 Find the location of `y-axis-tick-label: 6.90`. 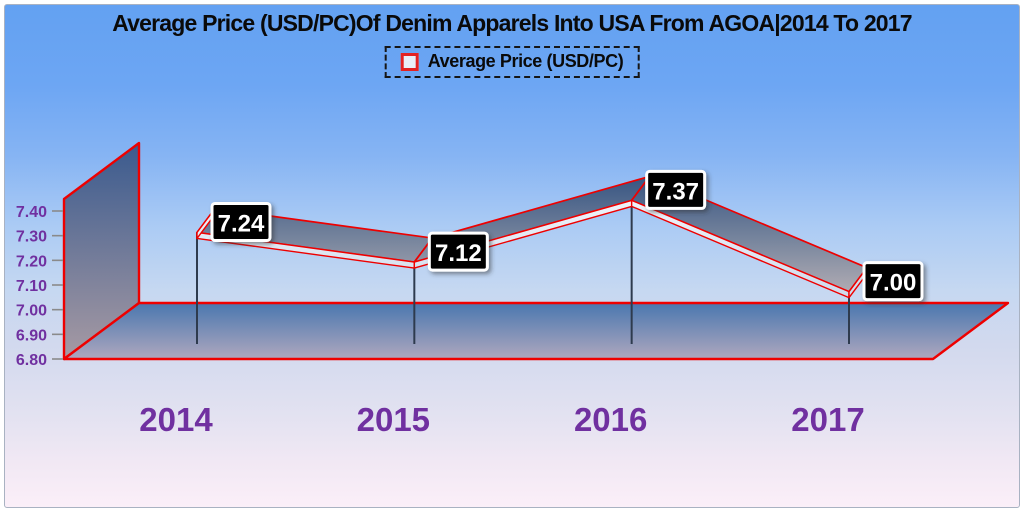

y-axis-tick-label: 6.90 is located at coordinates (31, 335).